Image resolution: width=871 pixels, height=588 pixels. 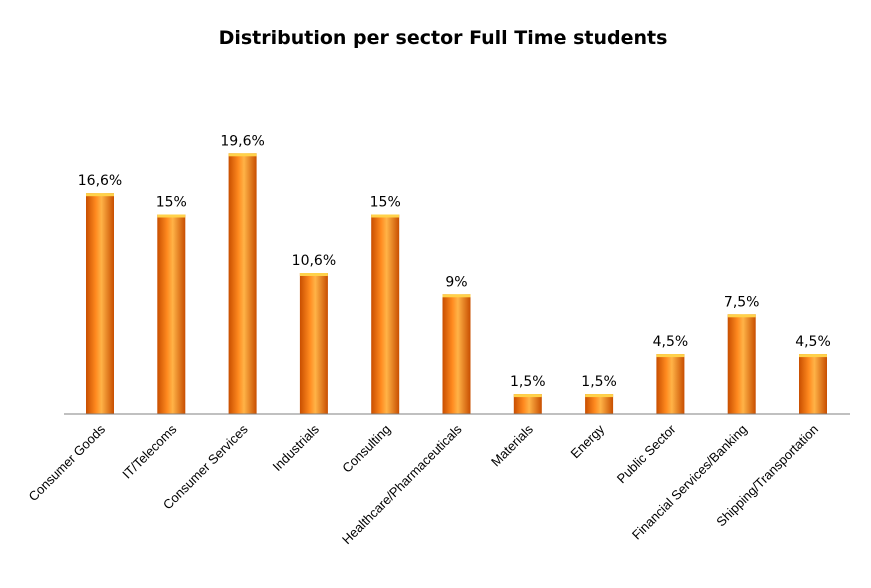 I want to click on data-label-7: 1,5%, so click(x=599, y=382).